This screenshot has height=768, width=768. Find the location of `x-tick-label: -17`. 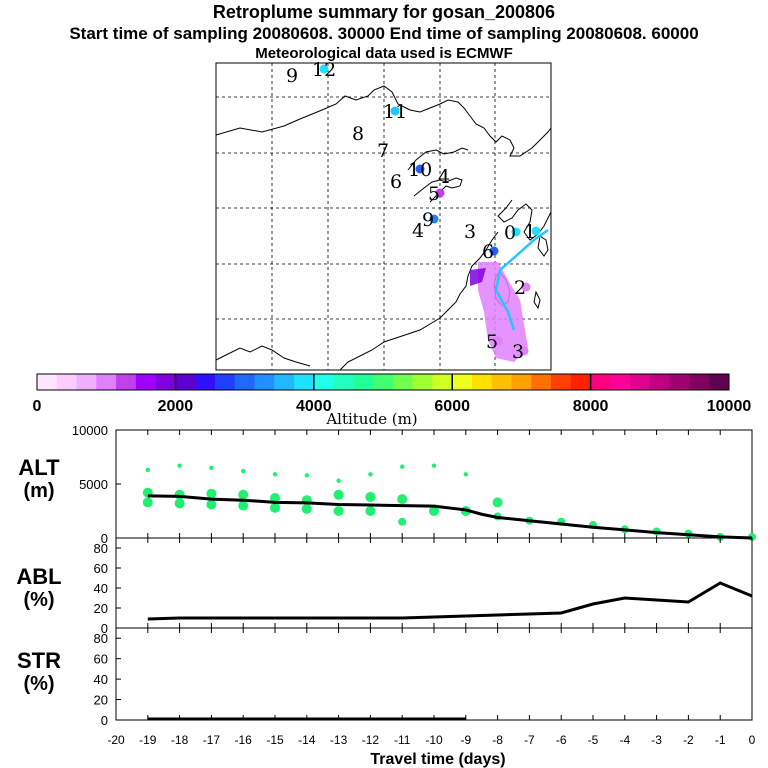

x-tick-label: -17 is located at coordinates (212, 740).